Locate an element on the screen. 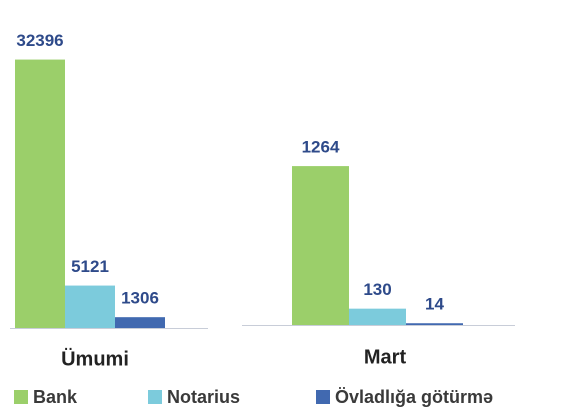 This screenshot has width=564, height=410. value-label: 14 is located at coordinates (434, 304).